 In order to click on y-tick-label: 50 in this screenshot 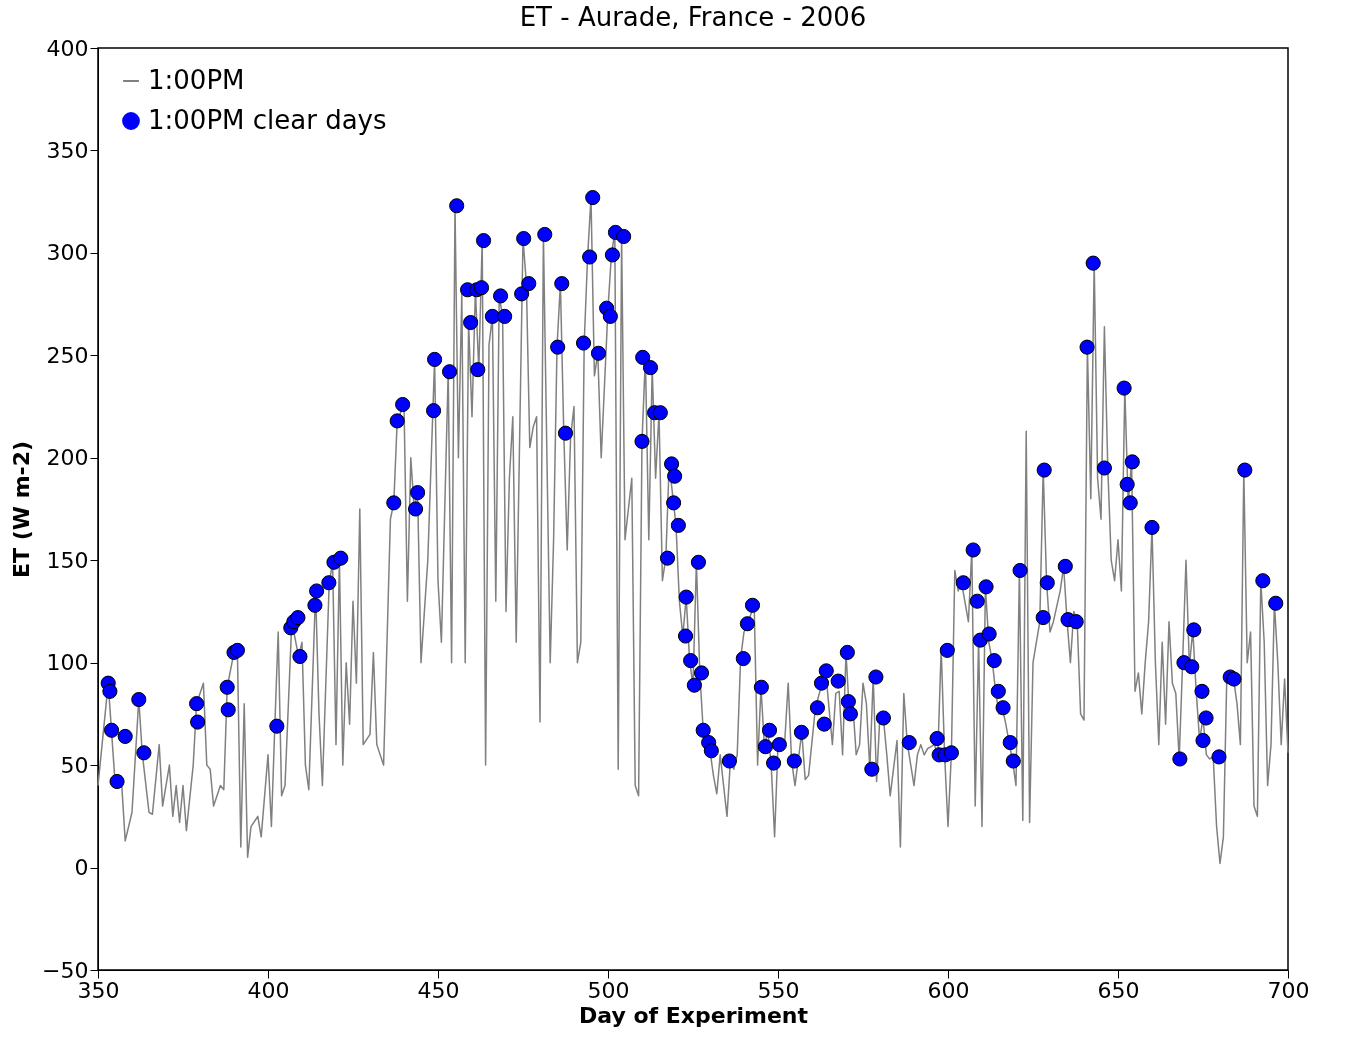, I will do `click(74, 765)`.